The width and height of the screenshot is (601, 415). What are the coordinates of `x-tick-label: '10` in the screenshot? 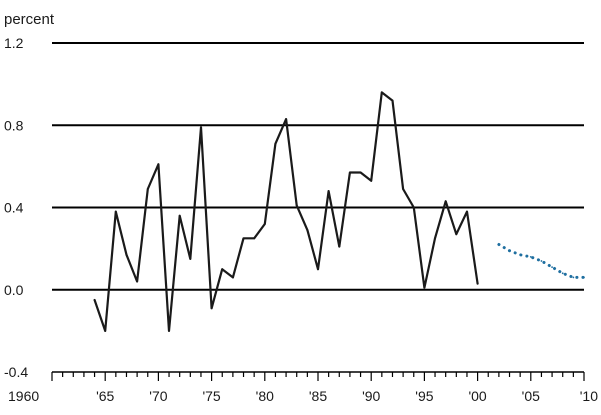 It's located at (589, 396).